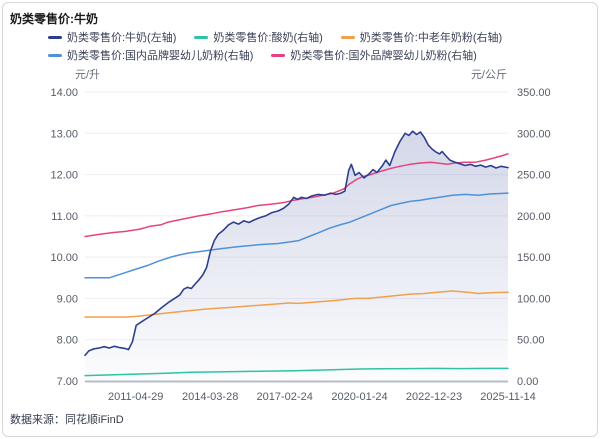  I want to click on right-axis-tick: 300.00, so click(534, 134).